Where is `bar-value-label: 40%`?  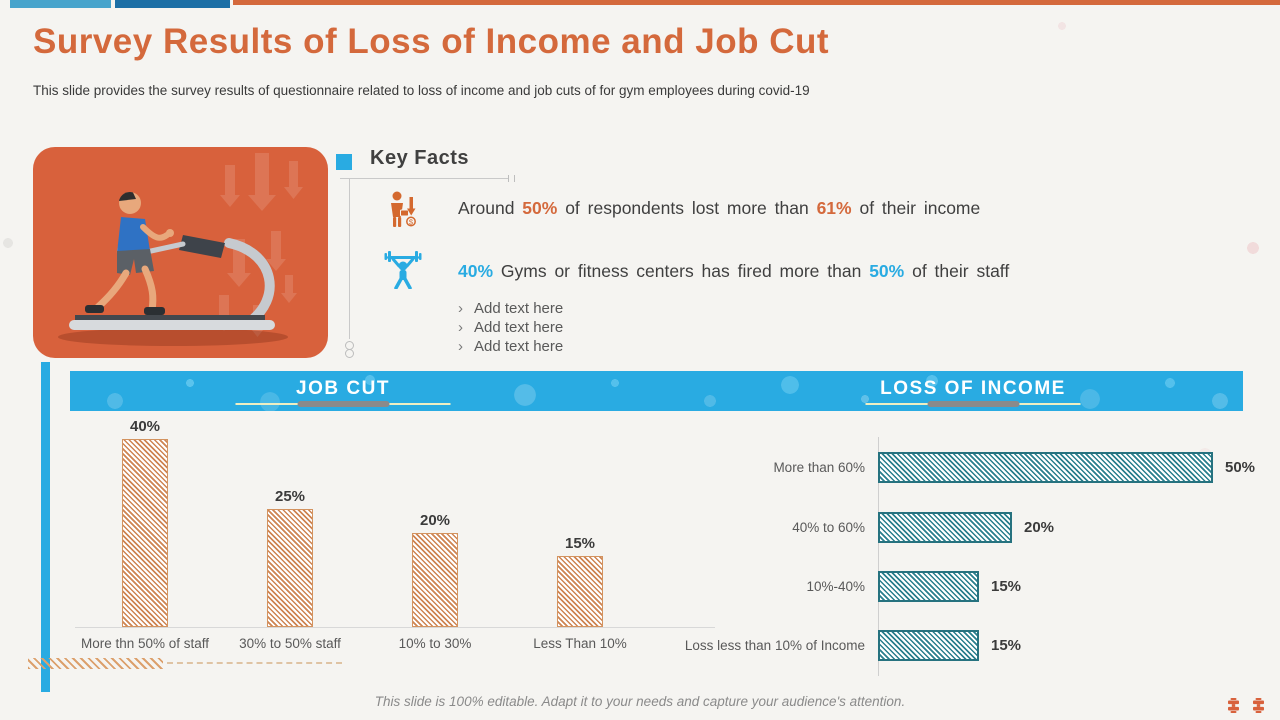 bar-value-label: 40% is located at coordinates (145, 426).